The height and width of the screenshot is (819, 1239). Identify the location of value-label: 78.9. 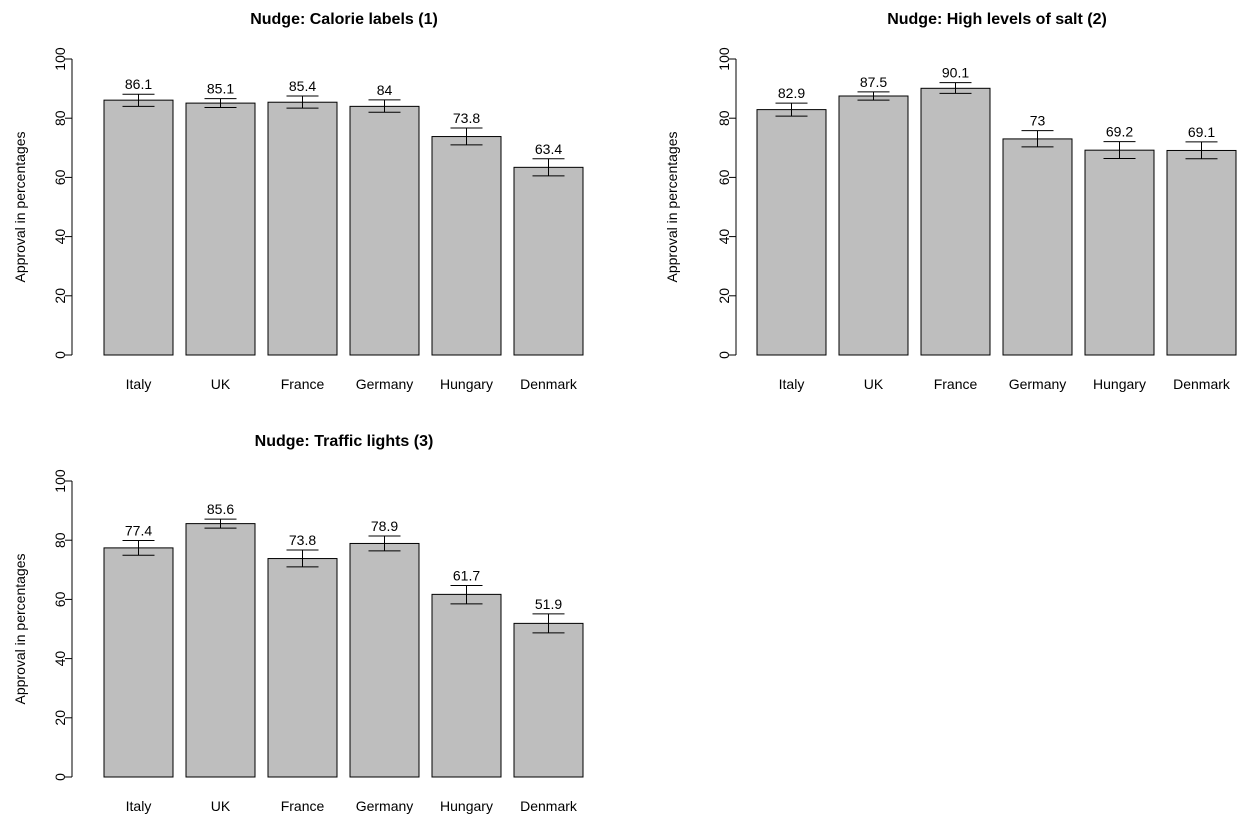
(384, 526).